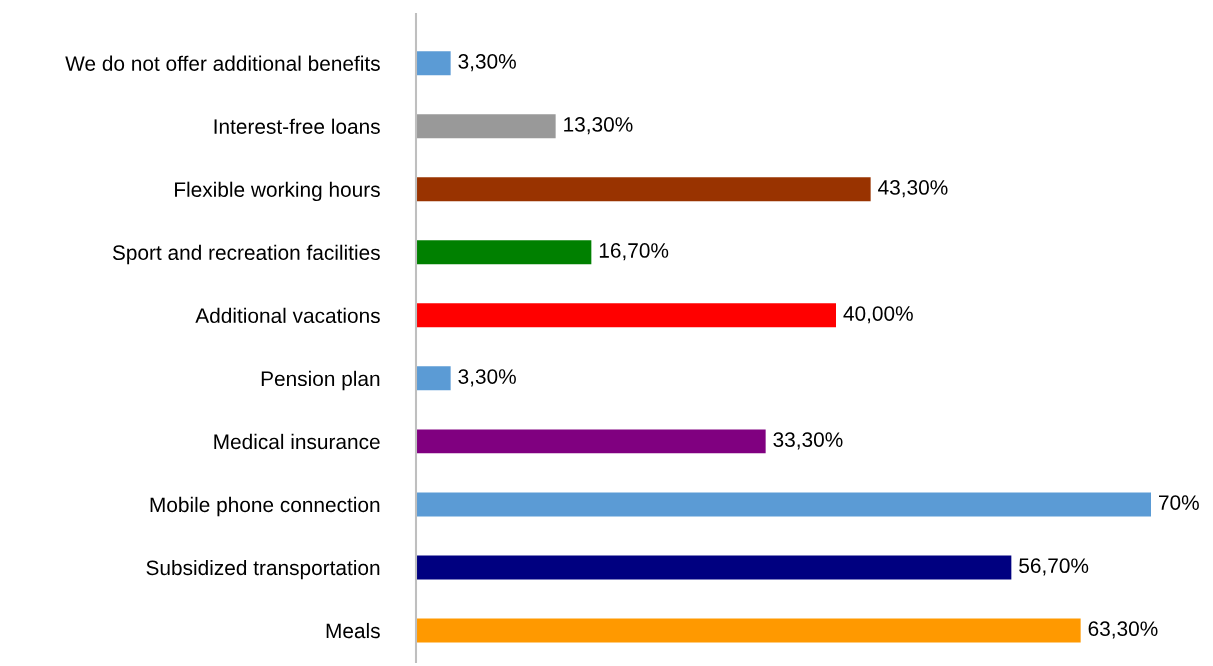 Image resolution: width=1213 pixels, height=666 pixels. What do you see at coordinates (222, 63) in the screenshot?
I see `y-tick-label: We do not offer additional benefits` at bounding box center [222, 63].